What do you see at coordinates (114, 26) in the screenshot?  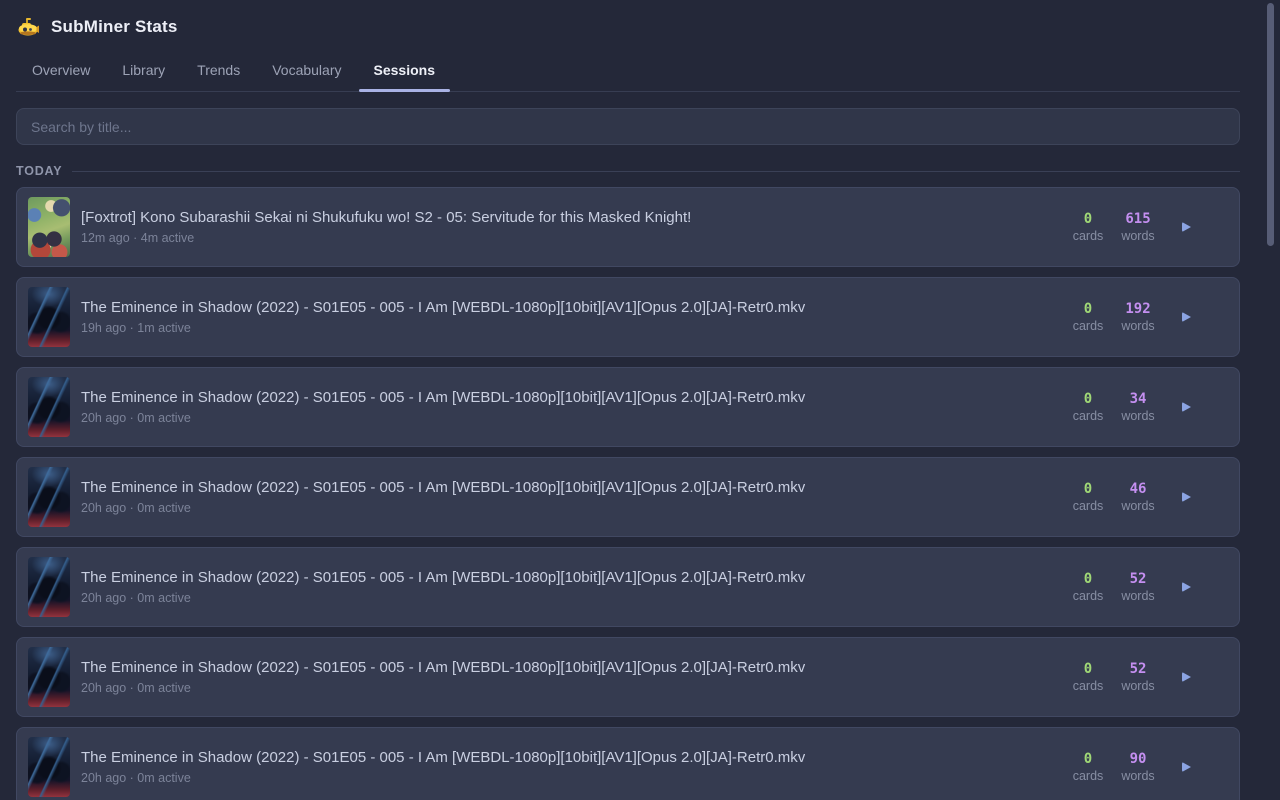 I see `app-title: SubMiner Stats` at bounding box center [114, 26].